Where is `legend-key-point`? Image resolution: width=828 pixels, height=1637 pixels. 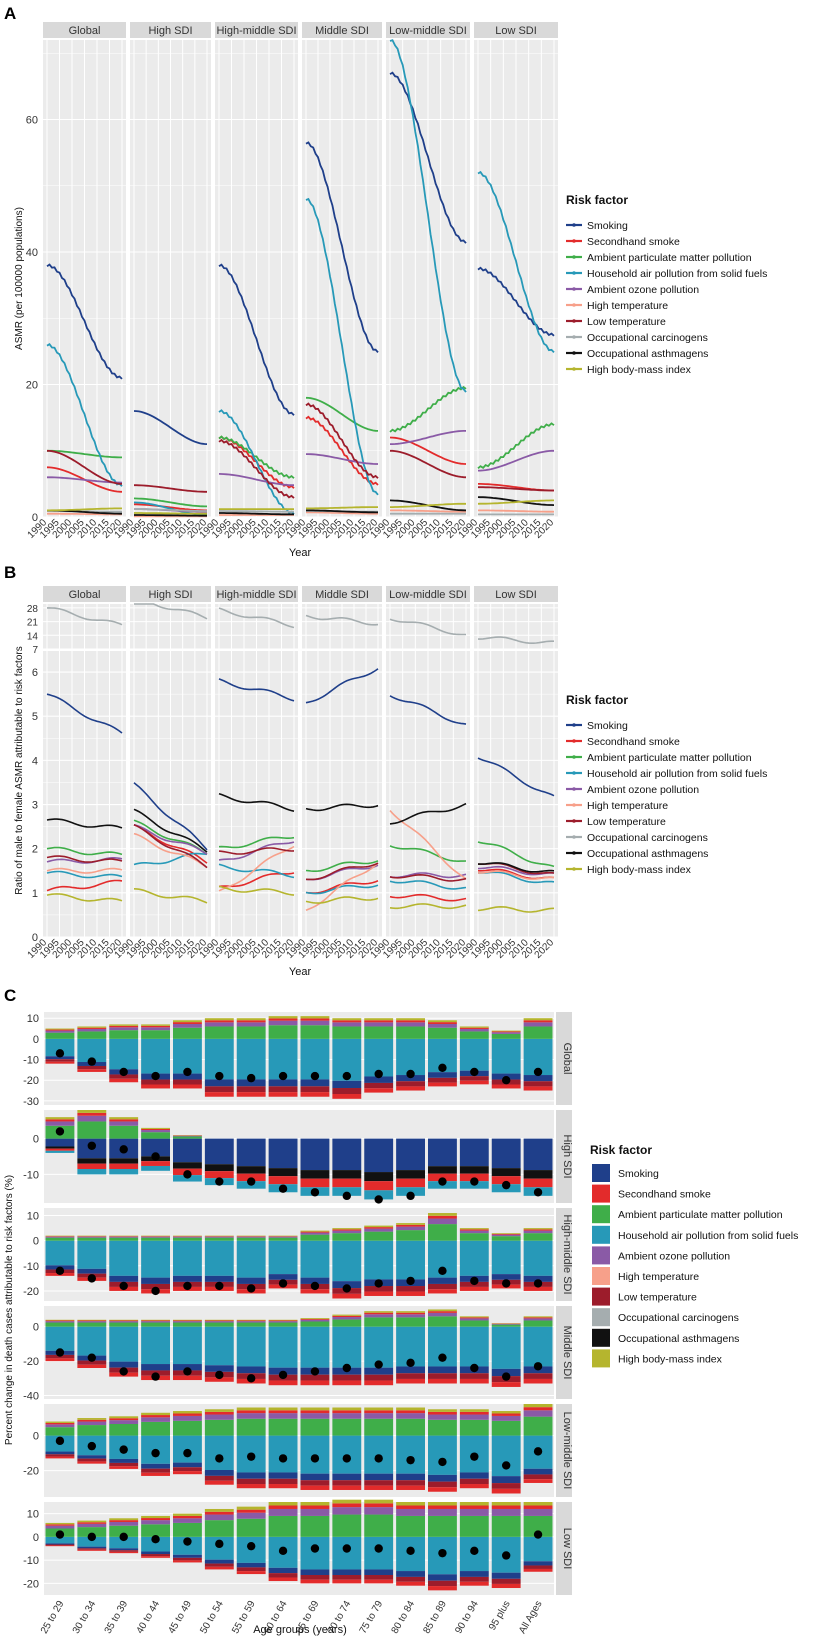 legend-key-point is located at coordinates (574, 353).